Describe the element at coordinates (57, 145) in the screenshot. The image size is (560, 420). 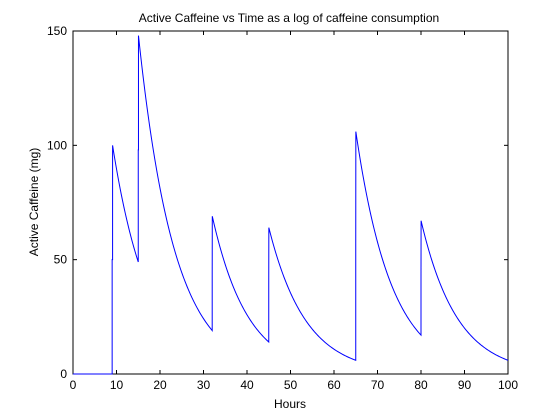
I see `y-tick-label: 100` at that location.